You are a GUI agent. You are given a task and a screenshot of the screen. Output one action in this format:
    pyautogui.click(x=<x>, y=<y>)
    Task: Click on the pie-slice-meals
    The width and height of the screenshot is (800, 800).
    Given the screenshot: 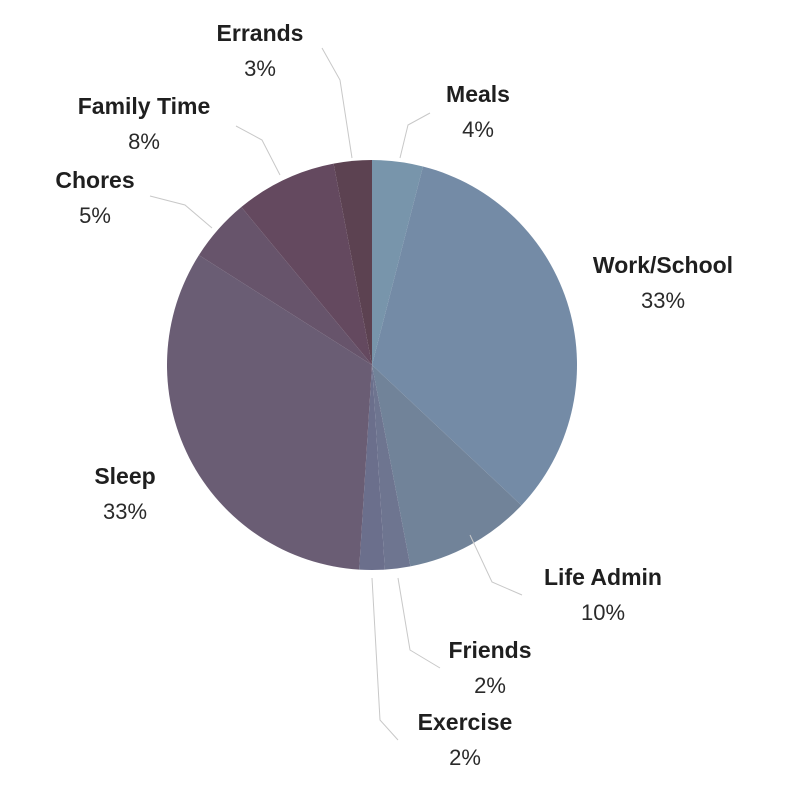 What is the action you would take?
    pyautogui.click(x=397, y=262)
    